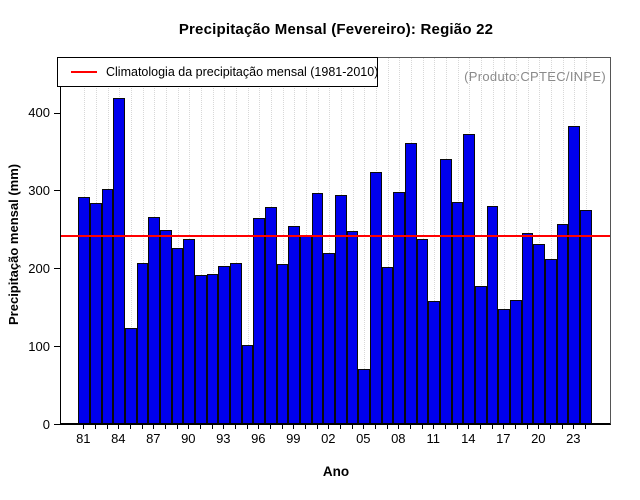  What do you see at coordinates (306, 329) in the screenshot?
I see `bar-2000` at bounding box center [306, 329].